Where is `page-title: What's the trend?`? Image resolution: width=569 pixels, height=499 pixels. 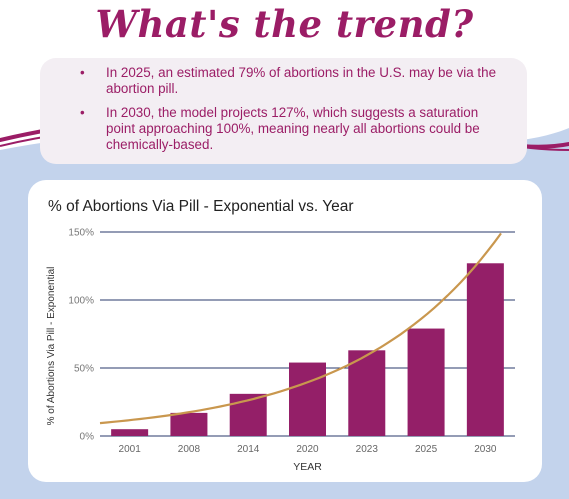
page-title: What's the trend? is located at coordinates (284, 24).